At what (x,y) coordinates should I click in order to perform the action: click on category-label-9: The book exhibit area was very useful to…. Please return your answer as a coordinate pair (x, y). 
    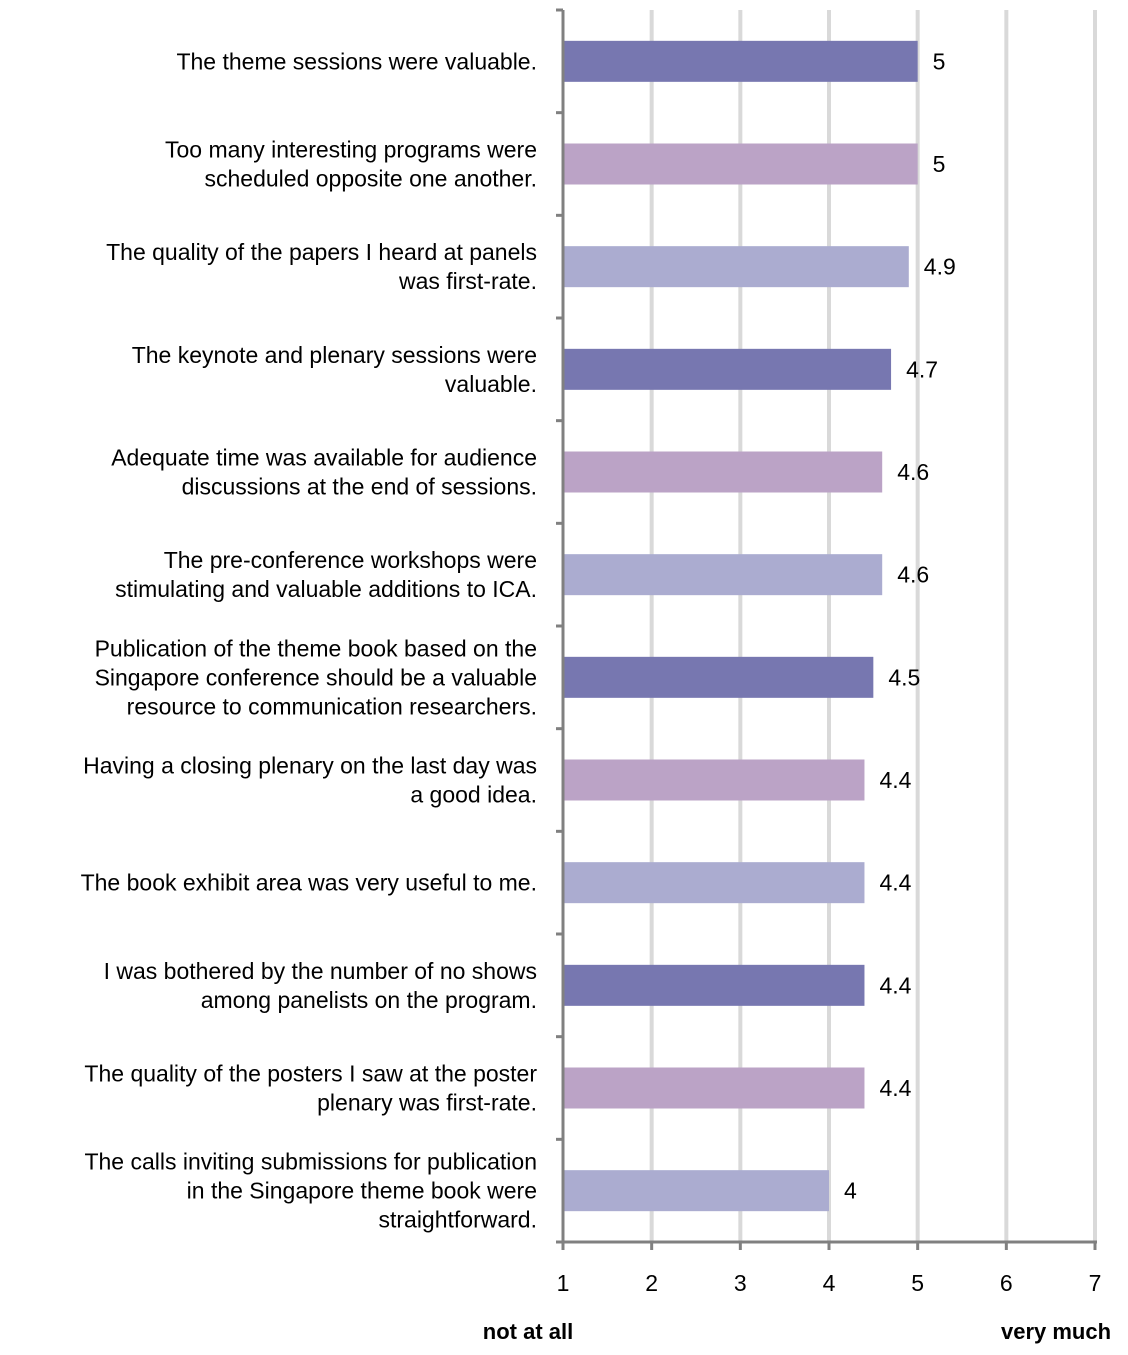
    Looking at the image, I should click on (309, 883).